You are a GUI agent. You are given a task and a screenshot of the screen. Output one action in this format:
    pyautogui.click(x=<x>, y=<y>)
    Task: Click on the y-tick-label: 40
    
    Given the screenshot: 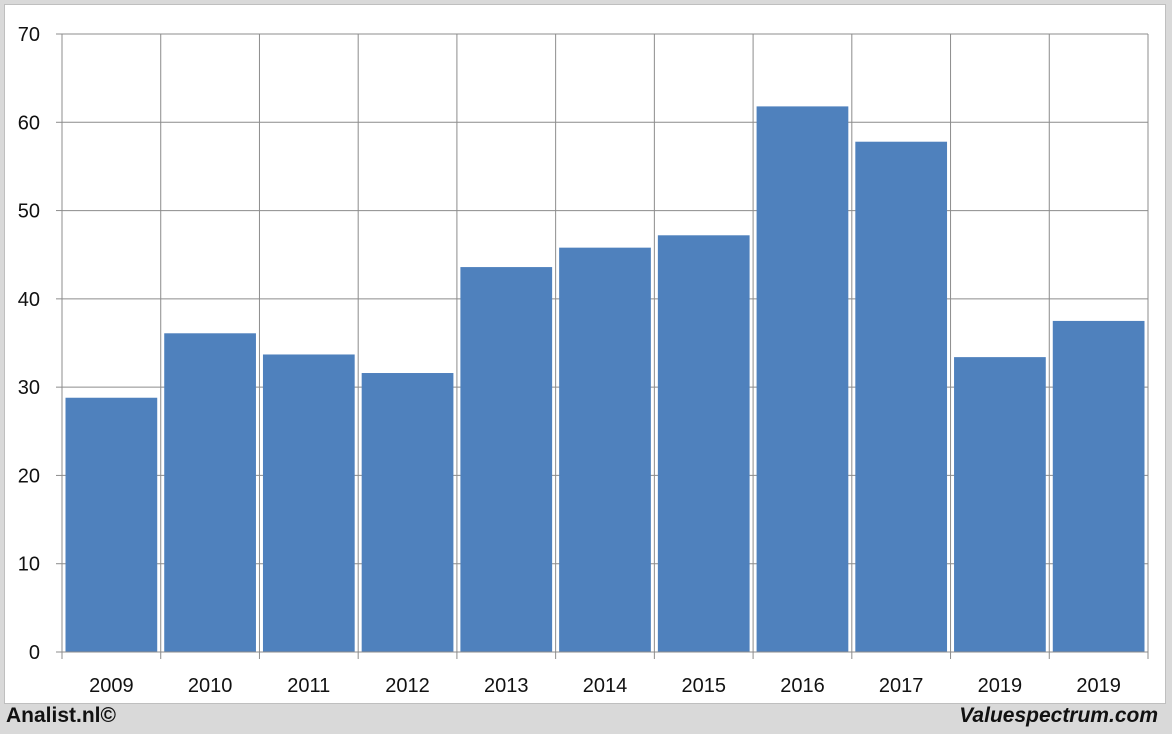 What is the action you would take?
    pyautogui.click(x=29, y=300)
    